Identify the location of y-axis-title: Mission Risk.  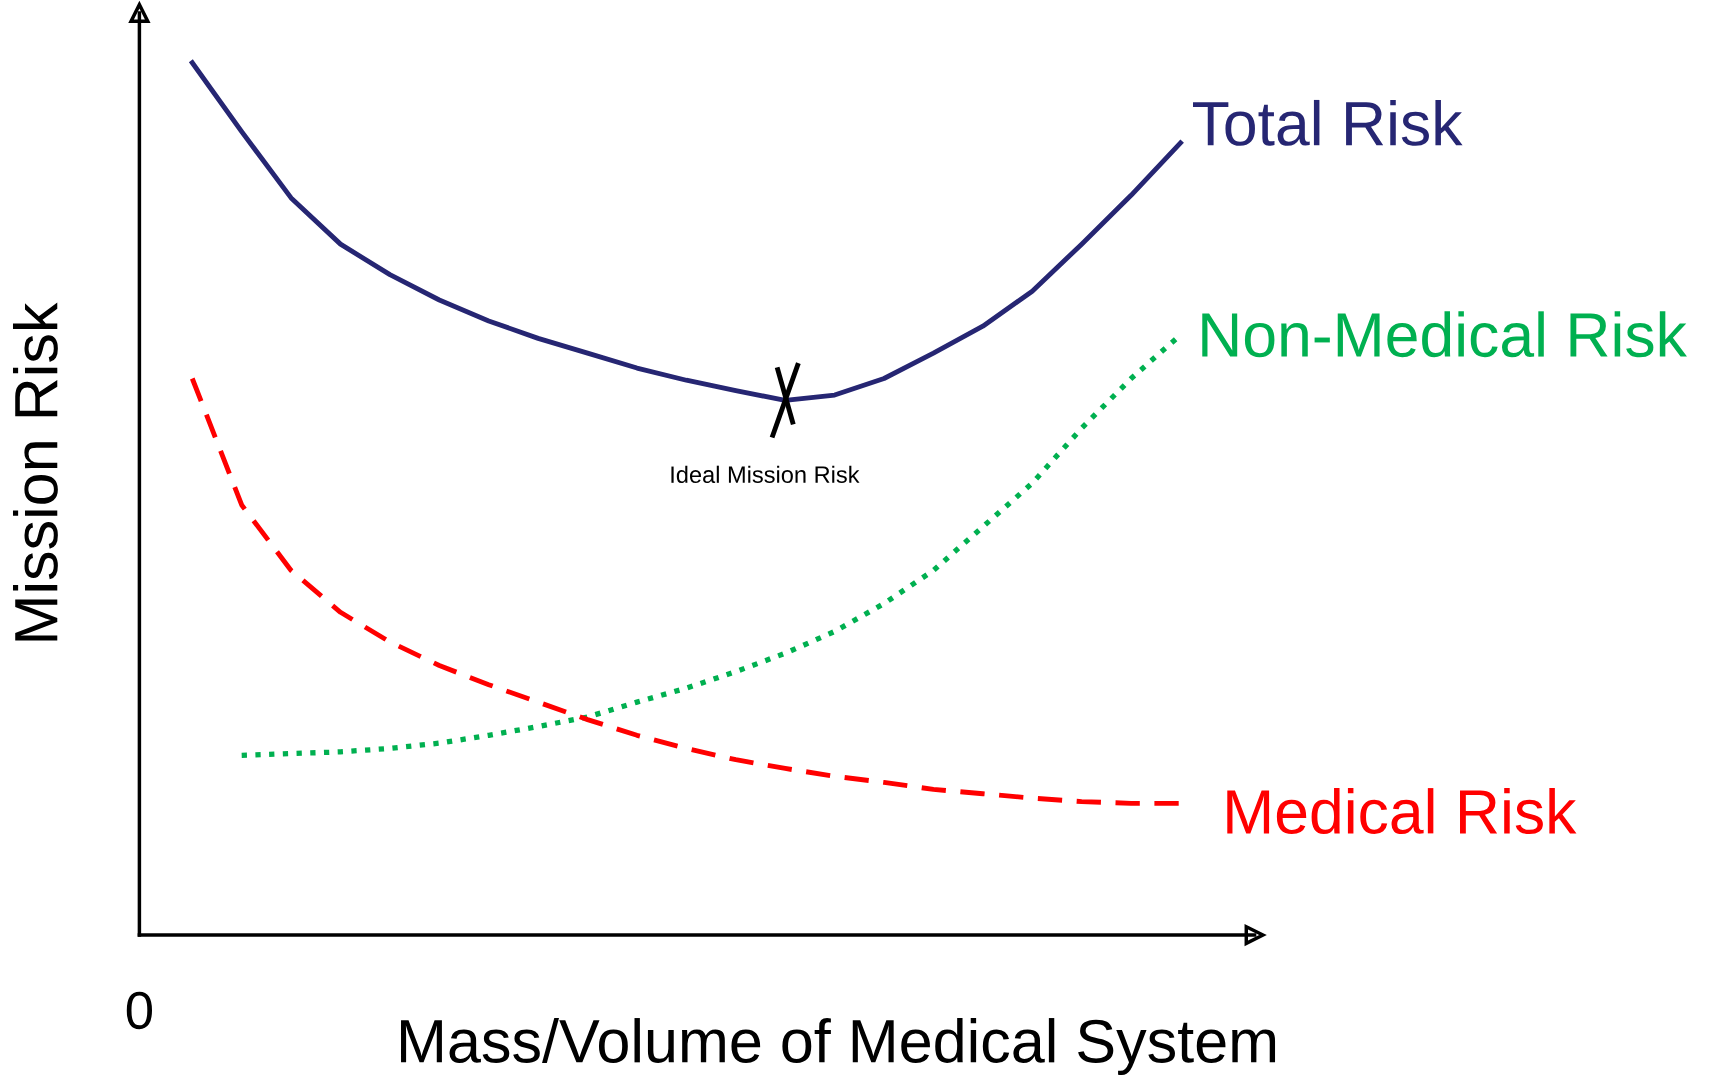
(35, 471).